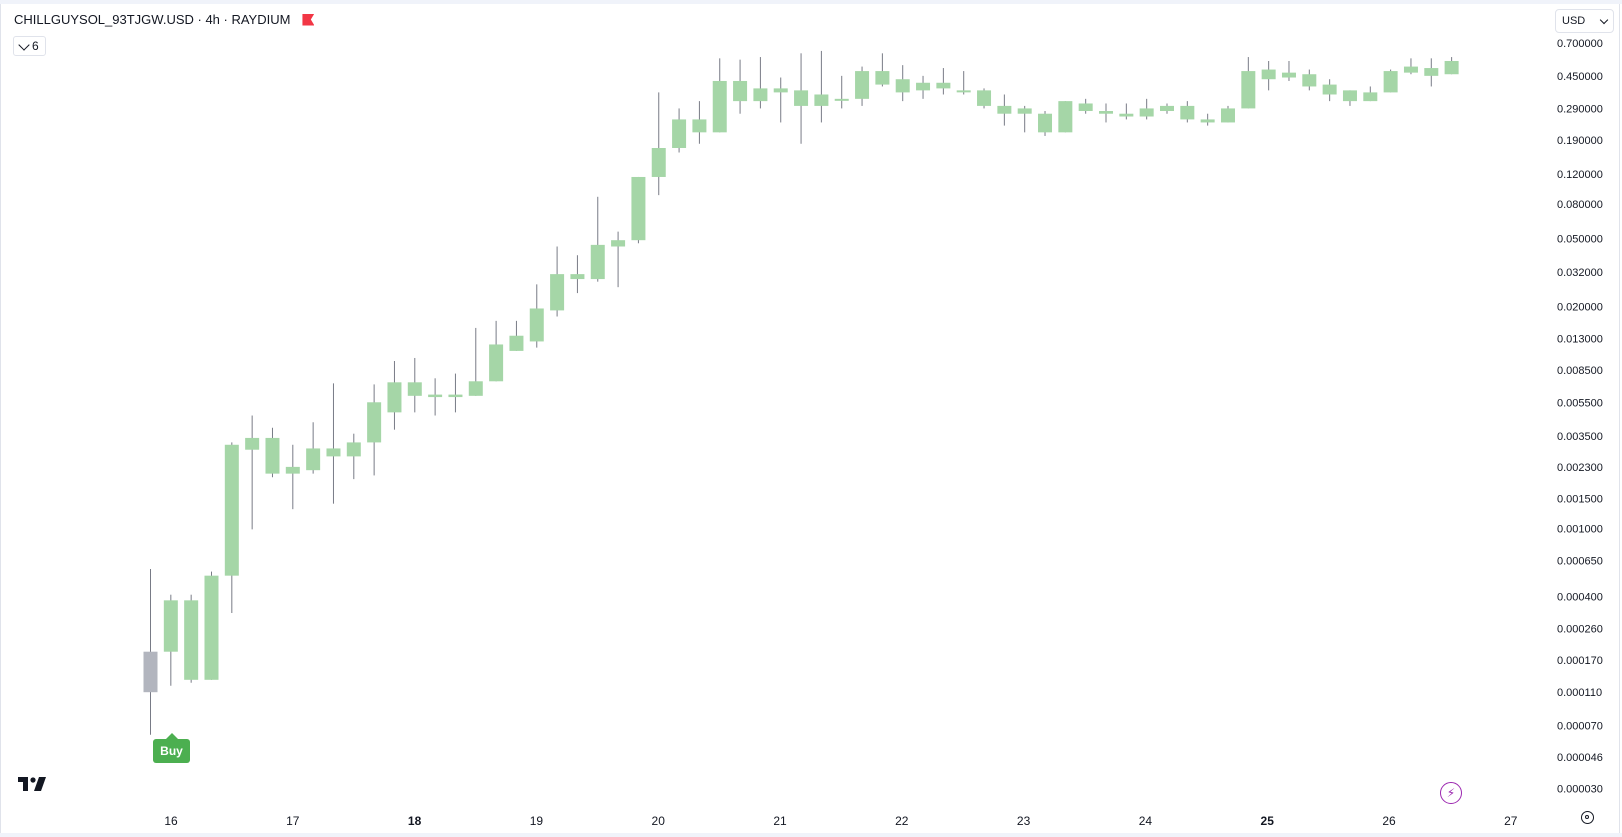 Image resolution: width=1622 pixels, height=837 pixels. Describe the element at coordinates (171, 821) in the screenshot. I see `x-tick-label: 16` at that location.